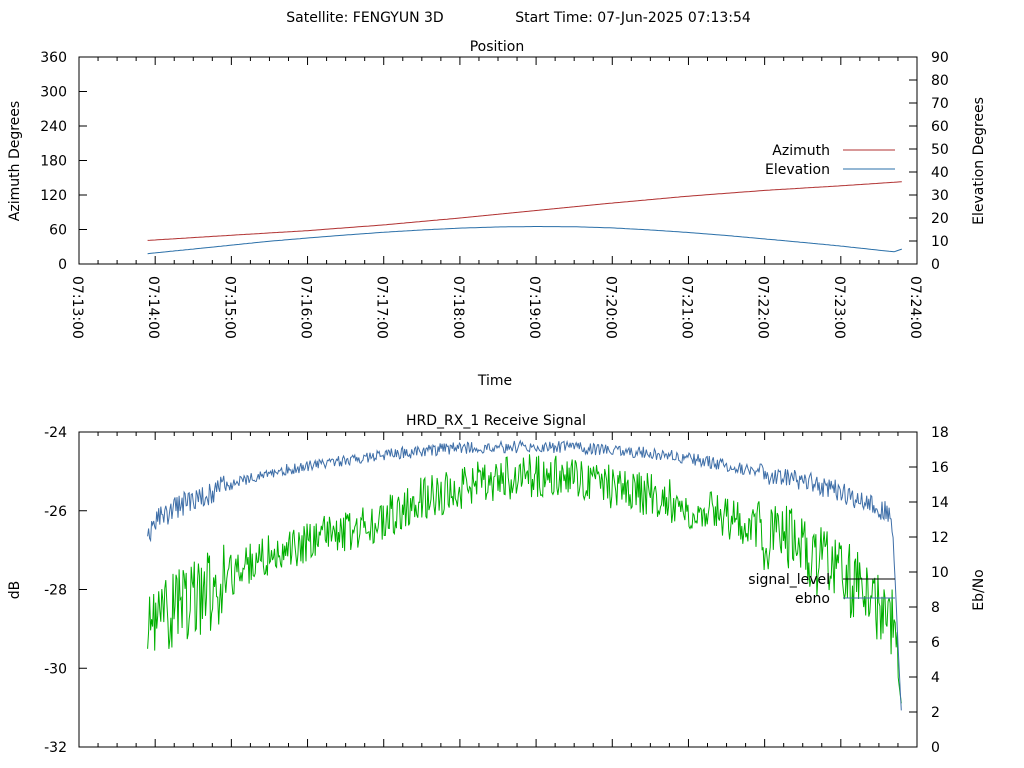 Image resolution: width=1024 pixels, height=768 pixels. What do you see at coordinates (55, 512) in the screenshot?
I see `y-tick-label: -26` at bounding box center [55, 512].